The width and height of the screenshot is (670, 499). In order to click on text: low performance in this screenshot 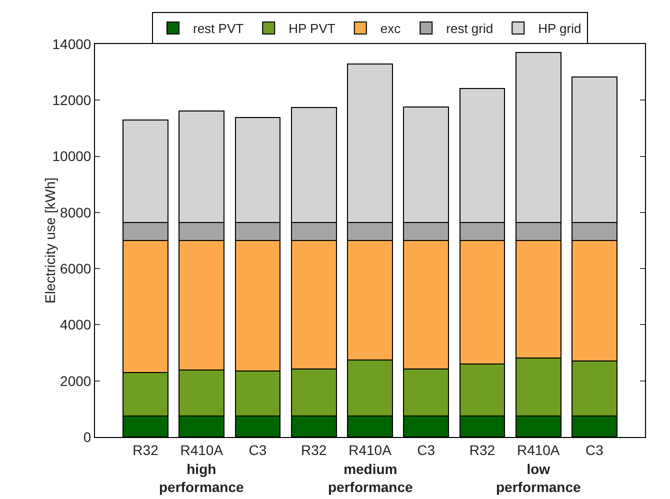, I will do `click(539, 478)`.